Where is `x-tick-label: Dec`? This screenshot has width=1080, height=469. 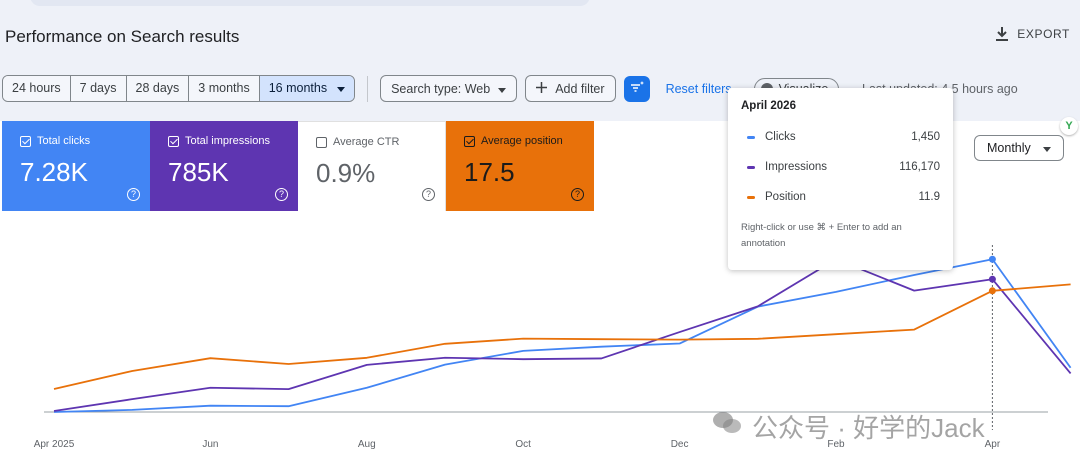 x-tick-label: Dec is located at coordinates (680, 444).